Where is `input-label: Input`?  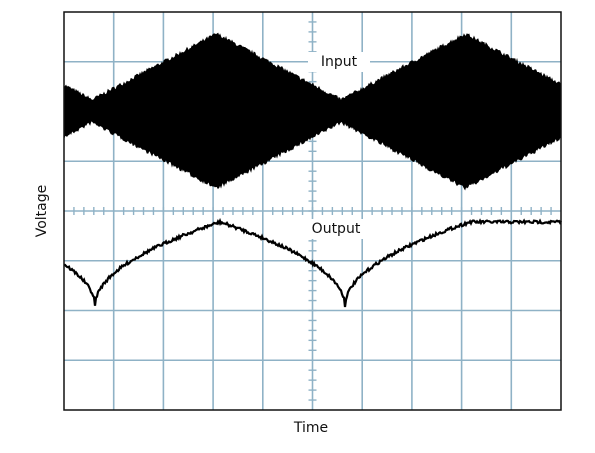
input-label: Input is located at coordinates (339, 62).